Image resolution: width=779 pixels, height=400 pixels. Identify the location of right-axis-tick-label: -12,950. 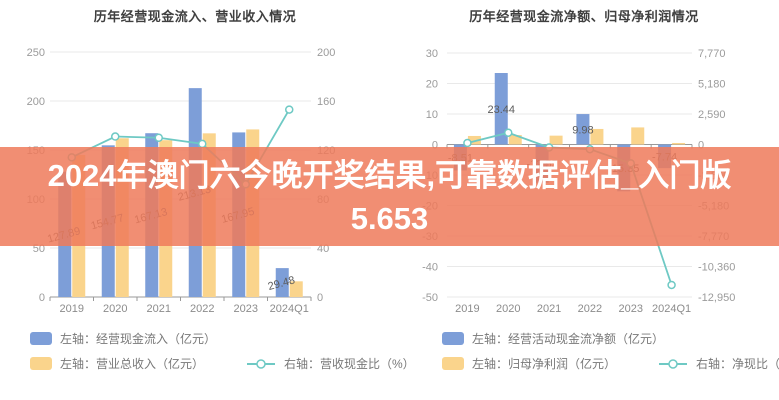
(716, 298).